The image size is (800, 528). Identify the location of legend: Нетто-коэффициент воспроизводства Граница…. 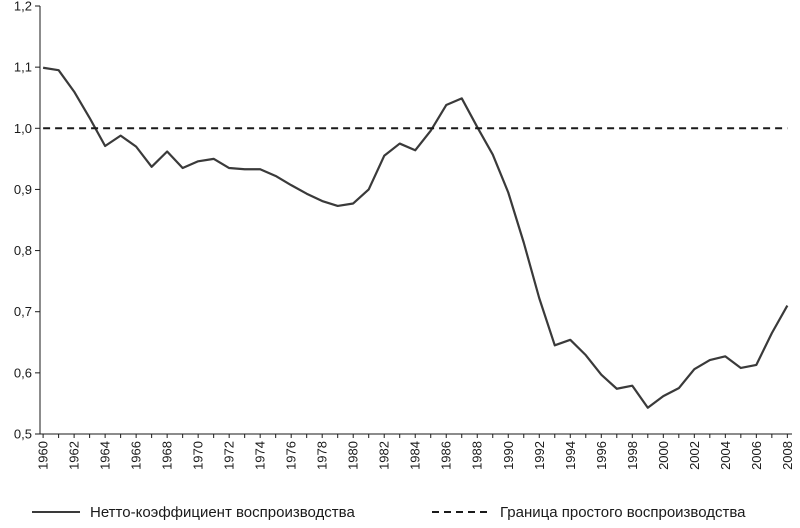
(389, 512).